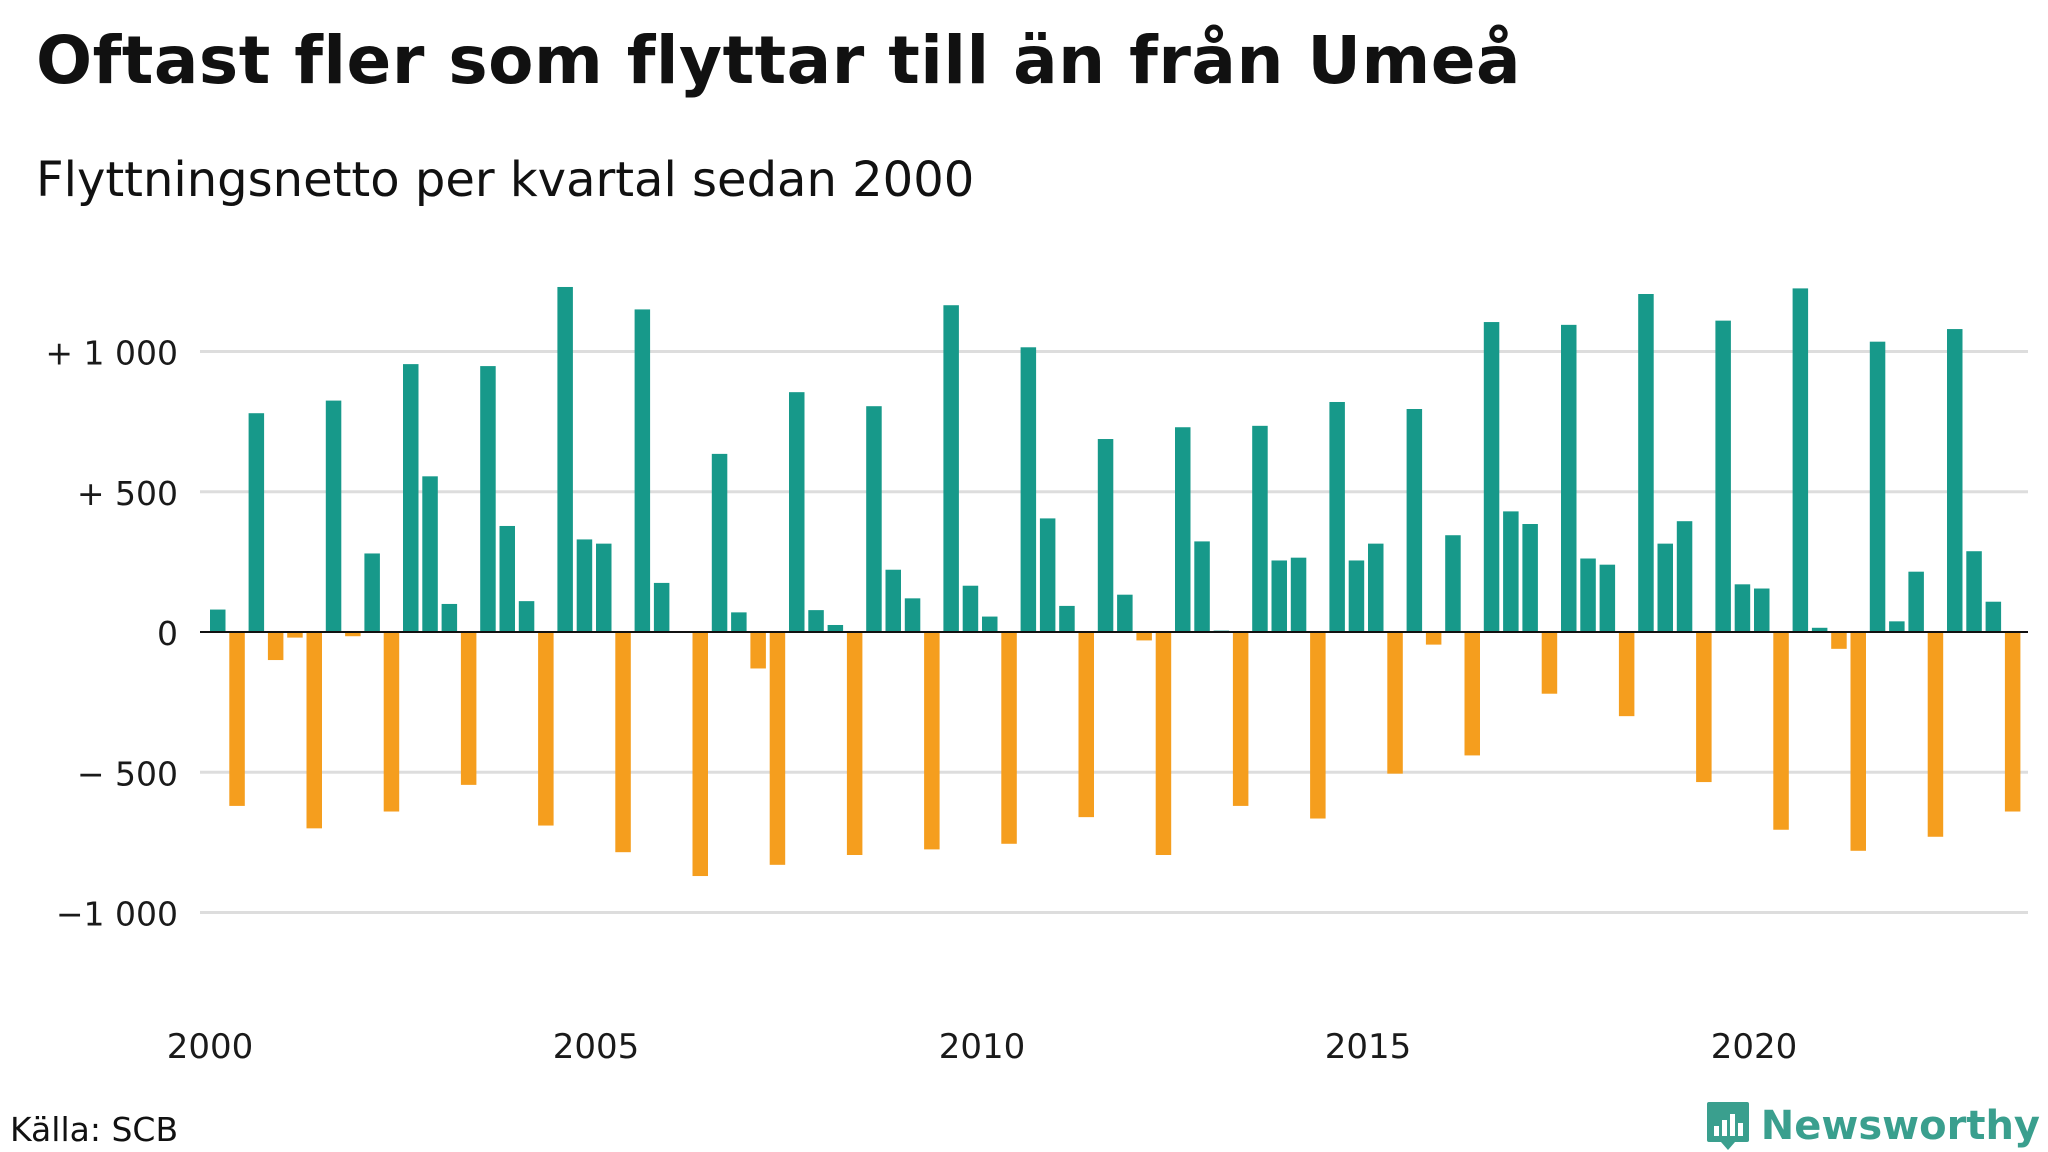  Describe the element at coordinates (117, 914) in the screenshot. I see `y-tick-label: −1 000` at that location.